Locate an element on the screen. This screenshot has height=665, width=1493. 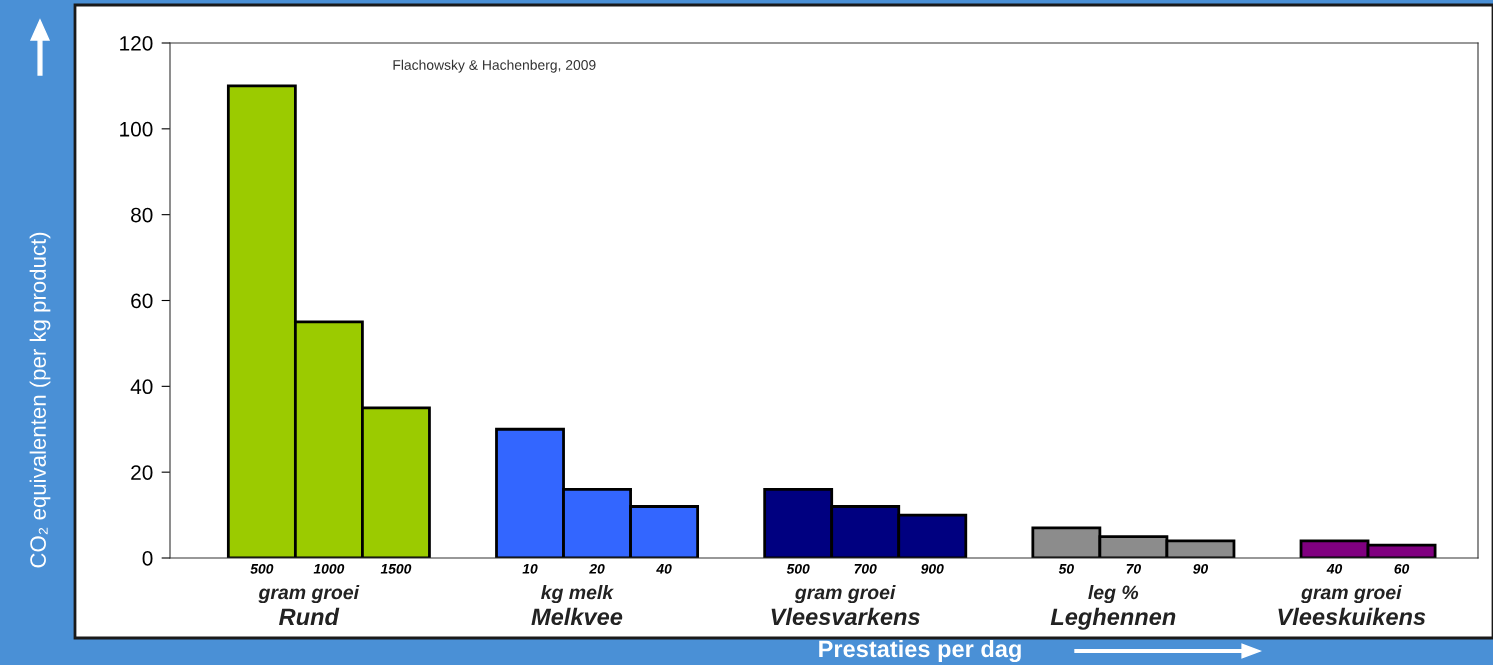
y-tick-label: 120 is located at coordinates (136, 43).